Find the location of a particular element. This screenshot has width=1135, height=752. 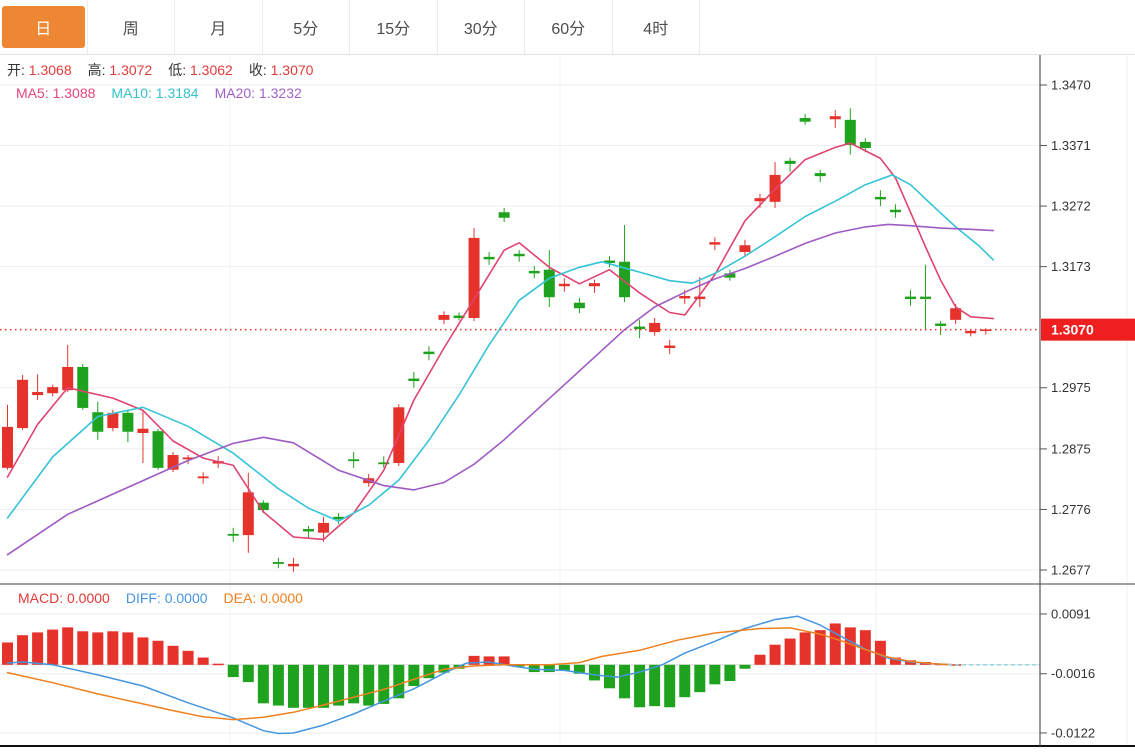

price-axis-label: 1.2975 is located at coordinates (1071, 387).